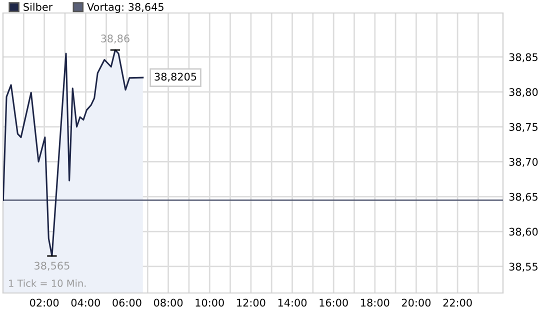  What do you see at coordinates (375, 302) in the screenshot?
I see `x-tick-label: 18:00` at bounding box center [375, 302].